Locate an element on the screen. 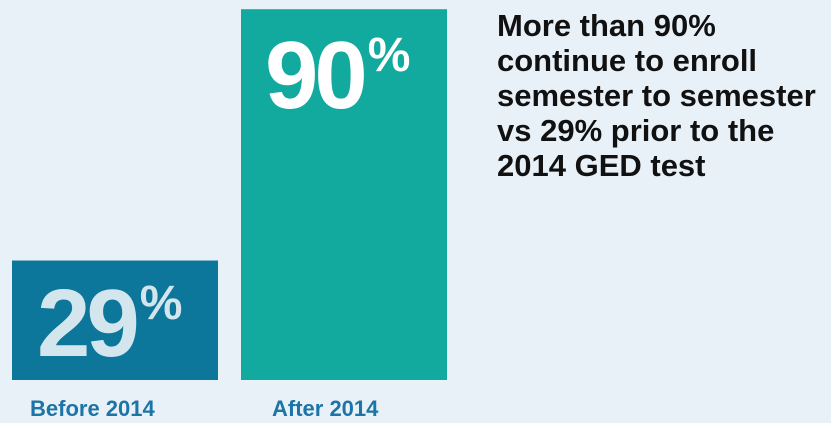 The height and width of the screenshot is (423, 831). category-label-after-2014: After 2014 is located at coordinates (325, 408).